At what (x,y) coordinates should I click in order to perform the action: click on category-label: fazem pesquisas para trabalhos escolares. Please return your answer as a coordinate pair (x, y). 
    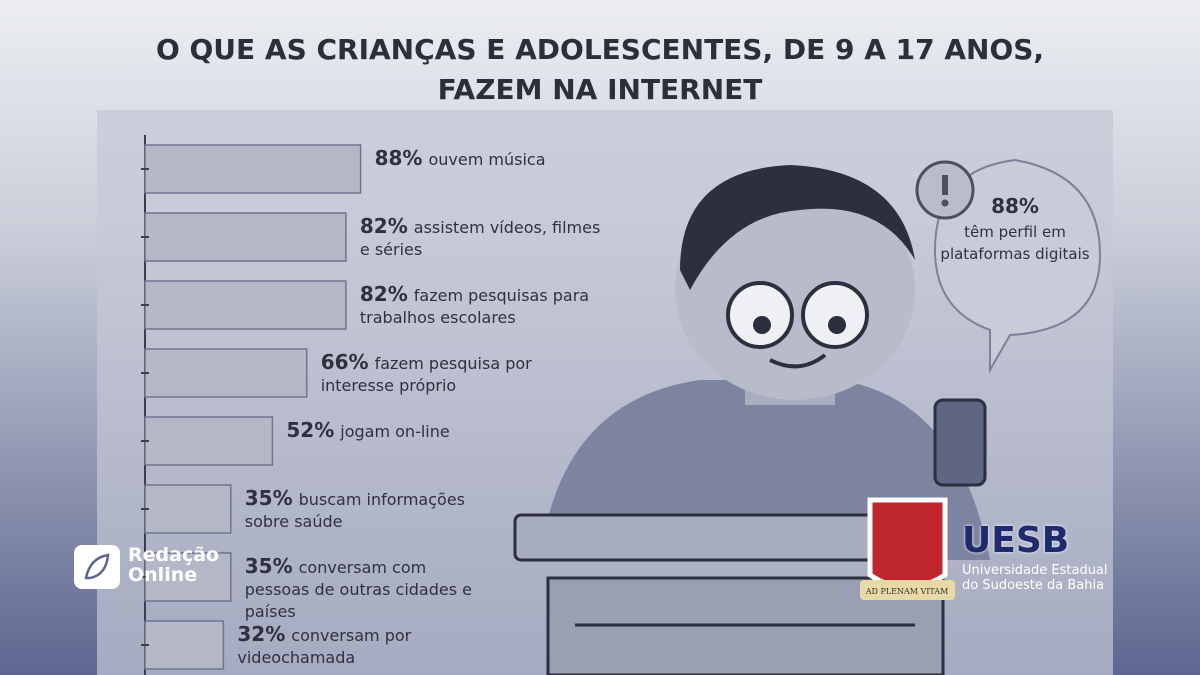
    Looking at the image, I should click on (474, 306).